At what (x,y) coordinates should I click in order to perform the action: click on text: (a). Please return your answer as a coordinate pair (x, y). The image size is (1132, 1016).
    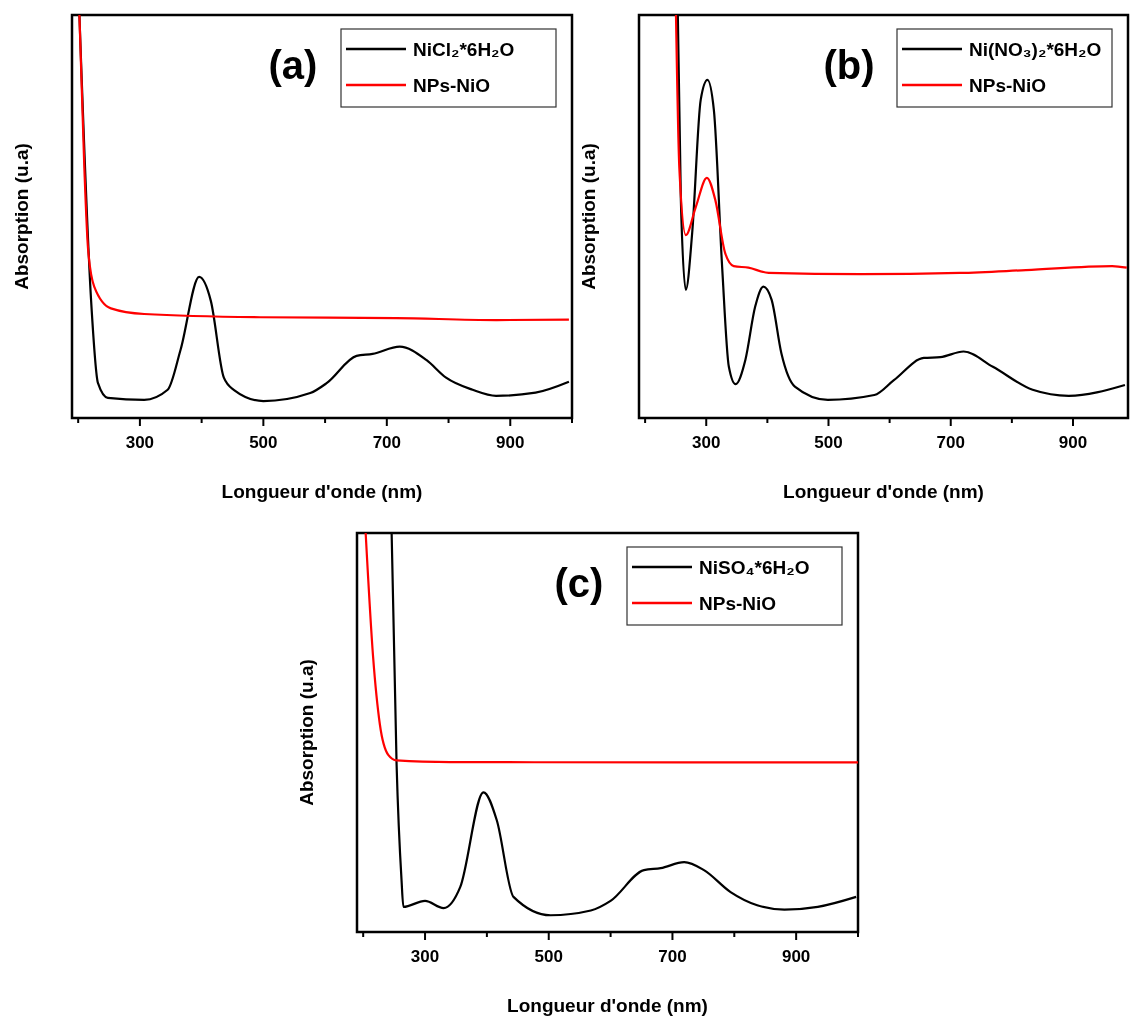
    Looking at the image, I should click on (293, 65).